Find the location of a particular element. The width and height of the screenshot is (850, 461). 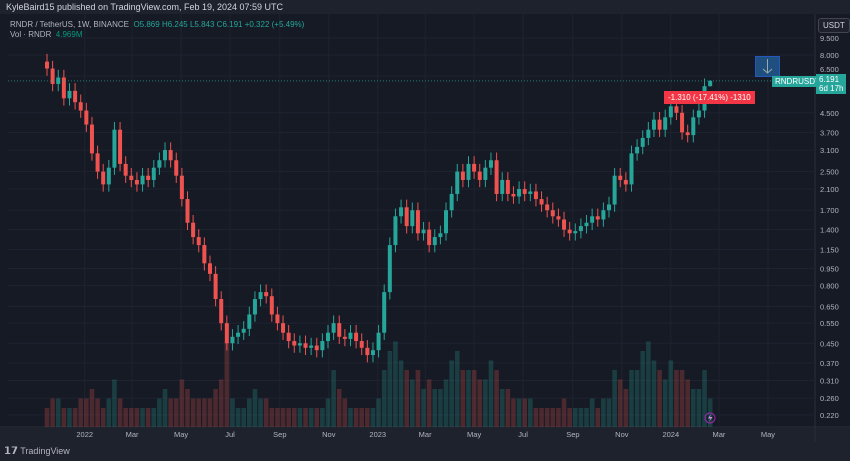

lightning-event-icon is located at coordinates (710, 418).